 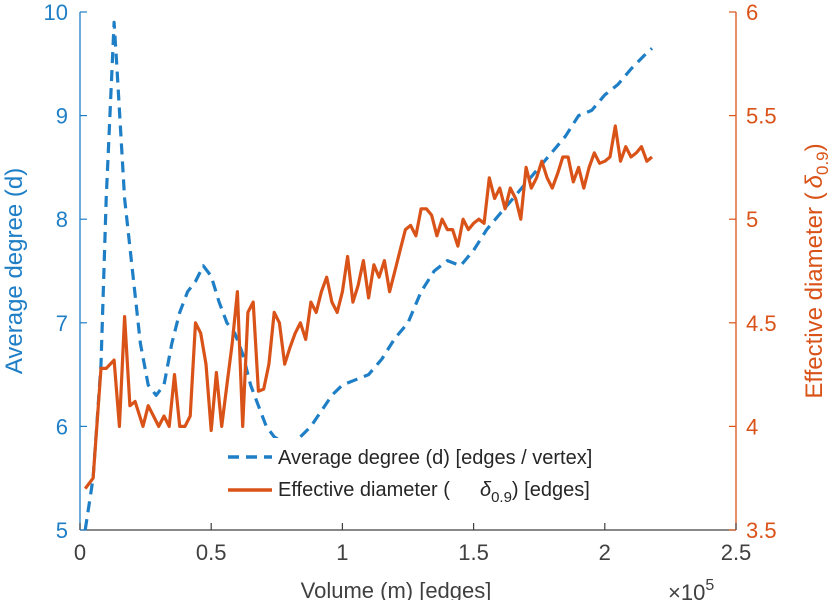 What do you see at coordinates (551, 490) in the screenshot?
I see `legend-label-ed-suffix: ) [edges]` at bounding box center [551, 490].